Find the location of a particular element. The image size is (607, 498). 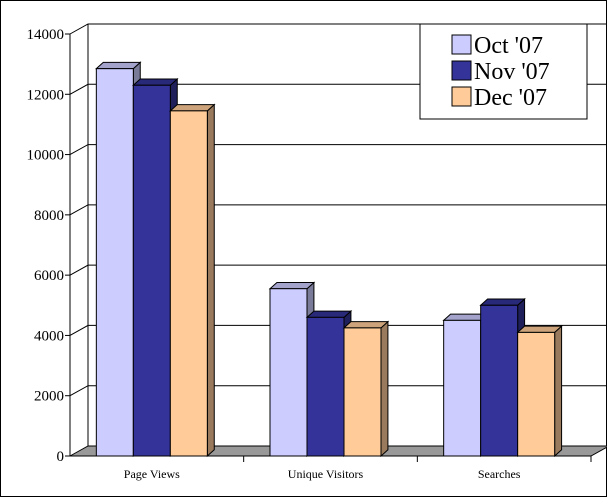

legend-label: Oct '07 is located at coordinates (508, 46).